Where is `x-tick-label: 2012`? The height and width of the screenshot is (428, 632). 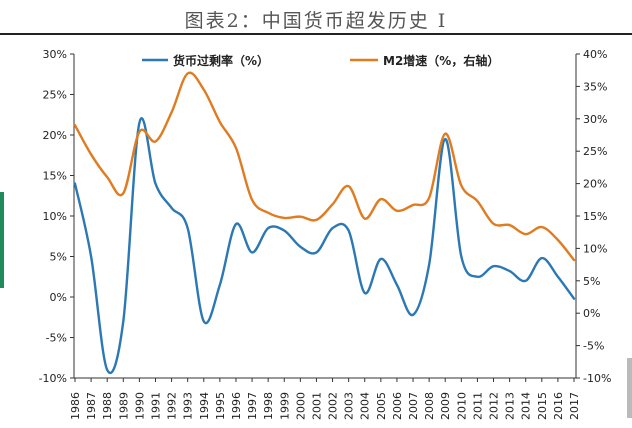
x-tick-label: 2012 is located at coordinates (494, 406).